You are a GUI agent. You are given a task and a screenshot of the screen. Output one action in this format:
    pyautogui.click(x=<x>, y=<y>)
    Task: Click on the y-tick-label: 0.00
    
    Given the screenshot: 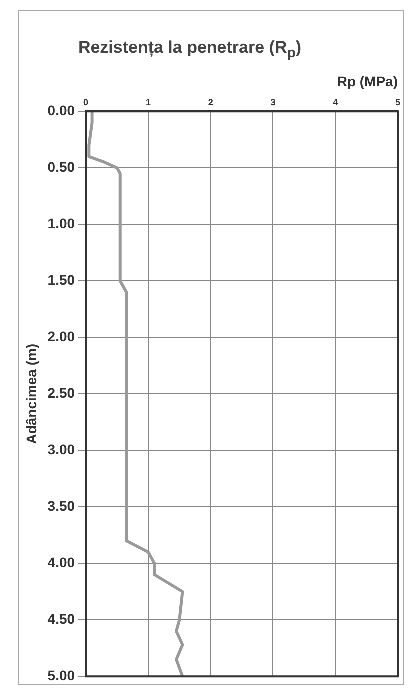 What is the action you would take?
    pyautogui.click(x=62, y=110)
    